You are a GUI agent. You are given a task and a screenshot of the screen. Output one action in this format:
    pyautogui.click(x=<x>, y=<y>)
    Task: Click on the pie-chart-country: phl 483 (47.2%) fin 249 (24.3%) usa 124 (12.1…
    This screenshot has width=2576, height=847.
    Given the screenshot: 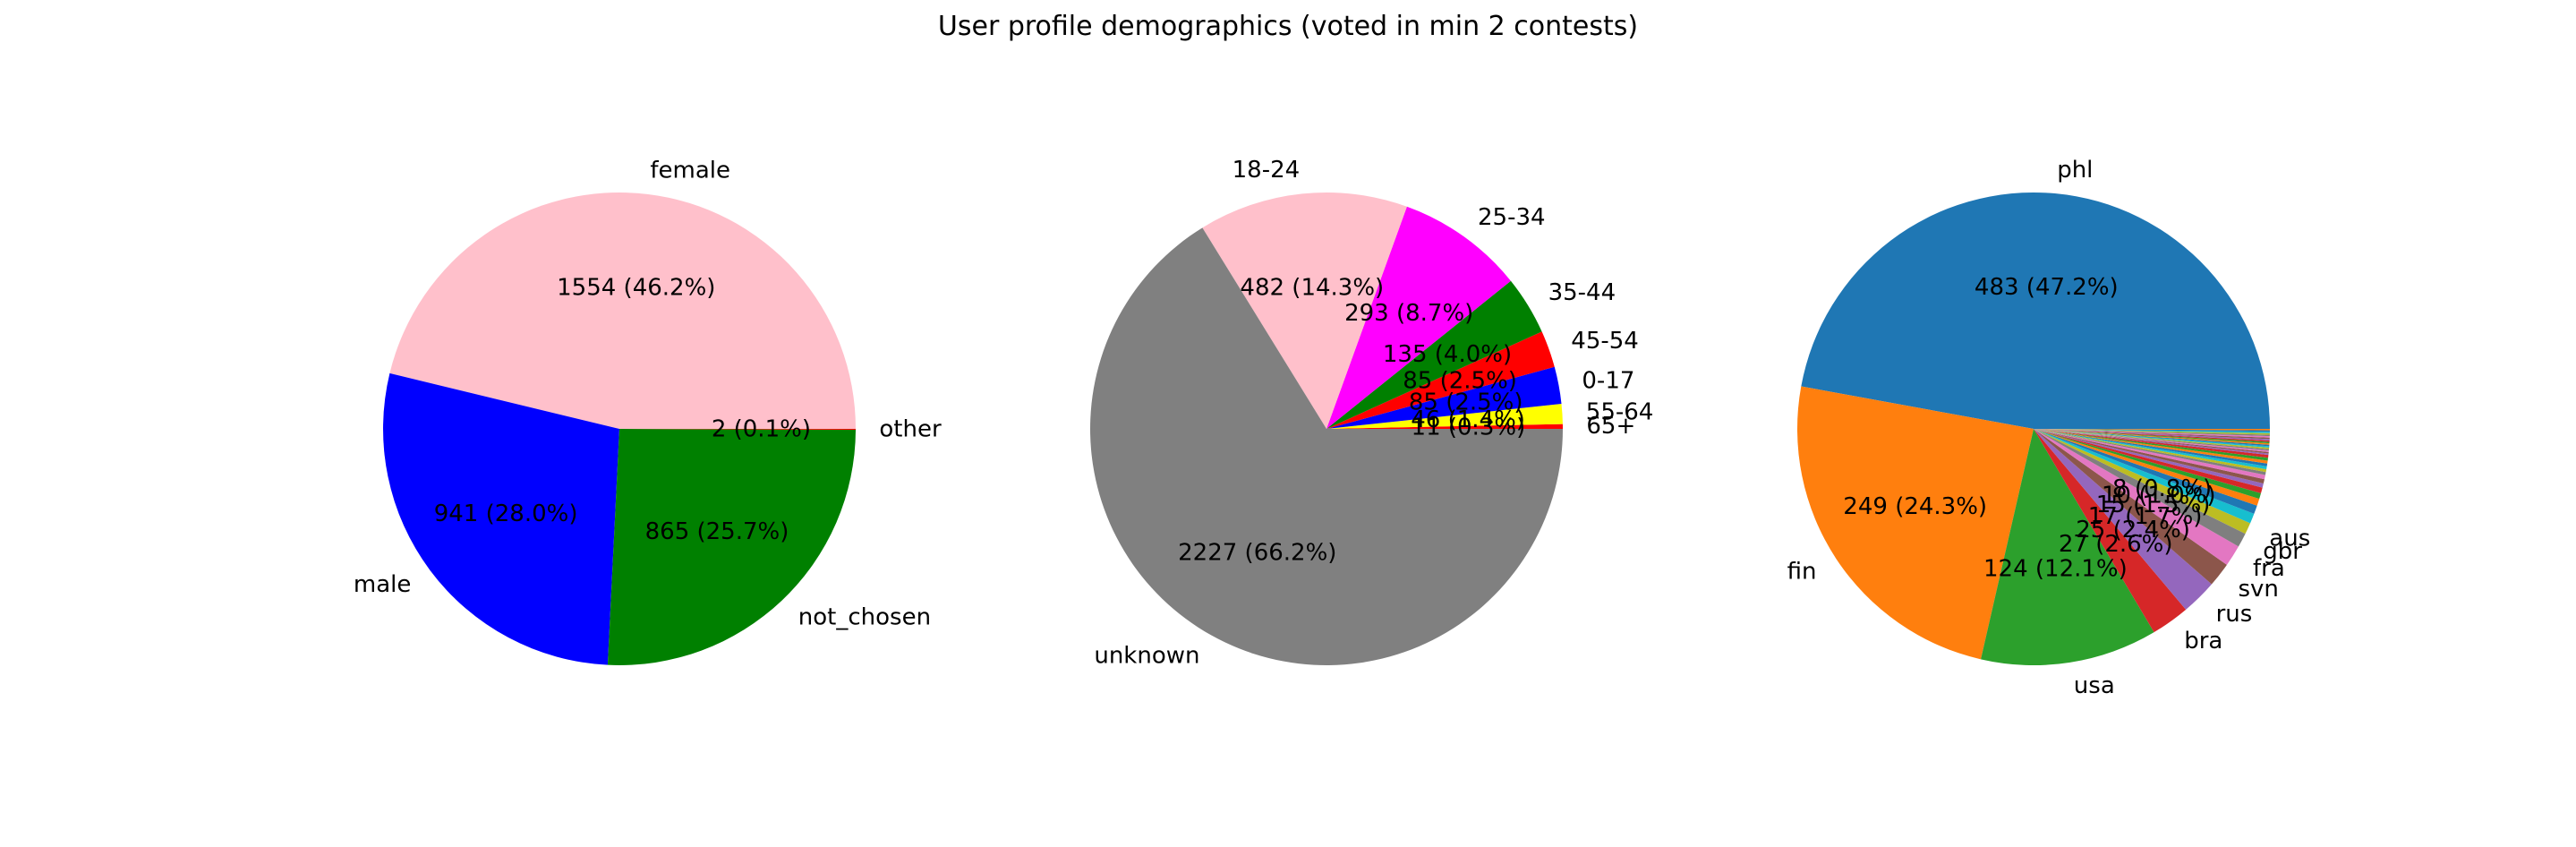 What is the action you would take?
    pyautogui.click(x=2049, y=428)
    